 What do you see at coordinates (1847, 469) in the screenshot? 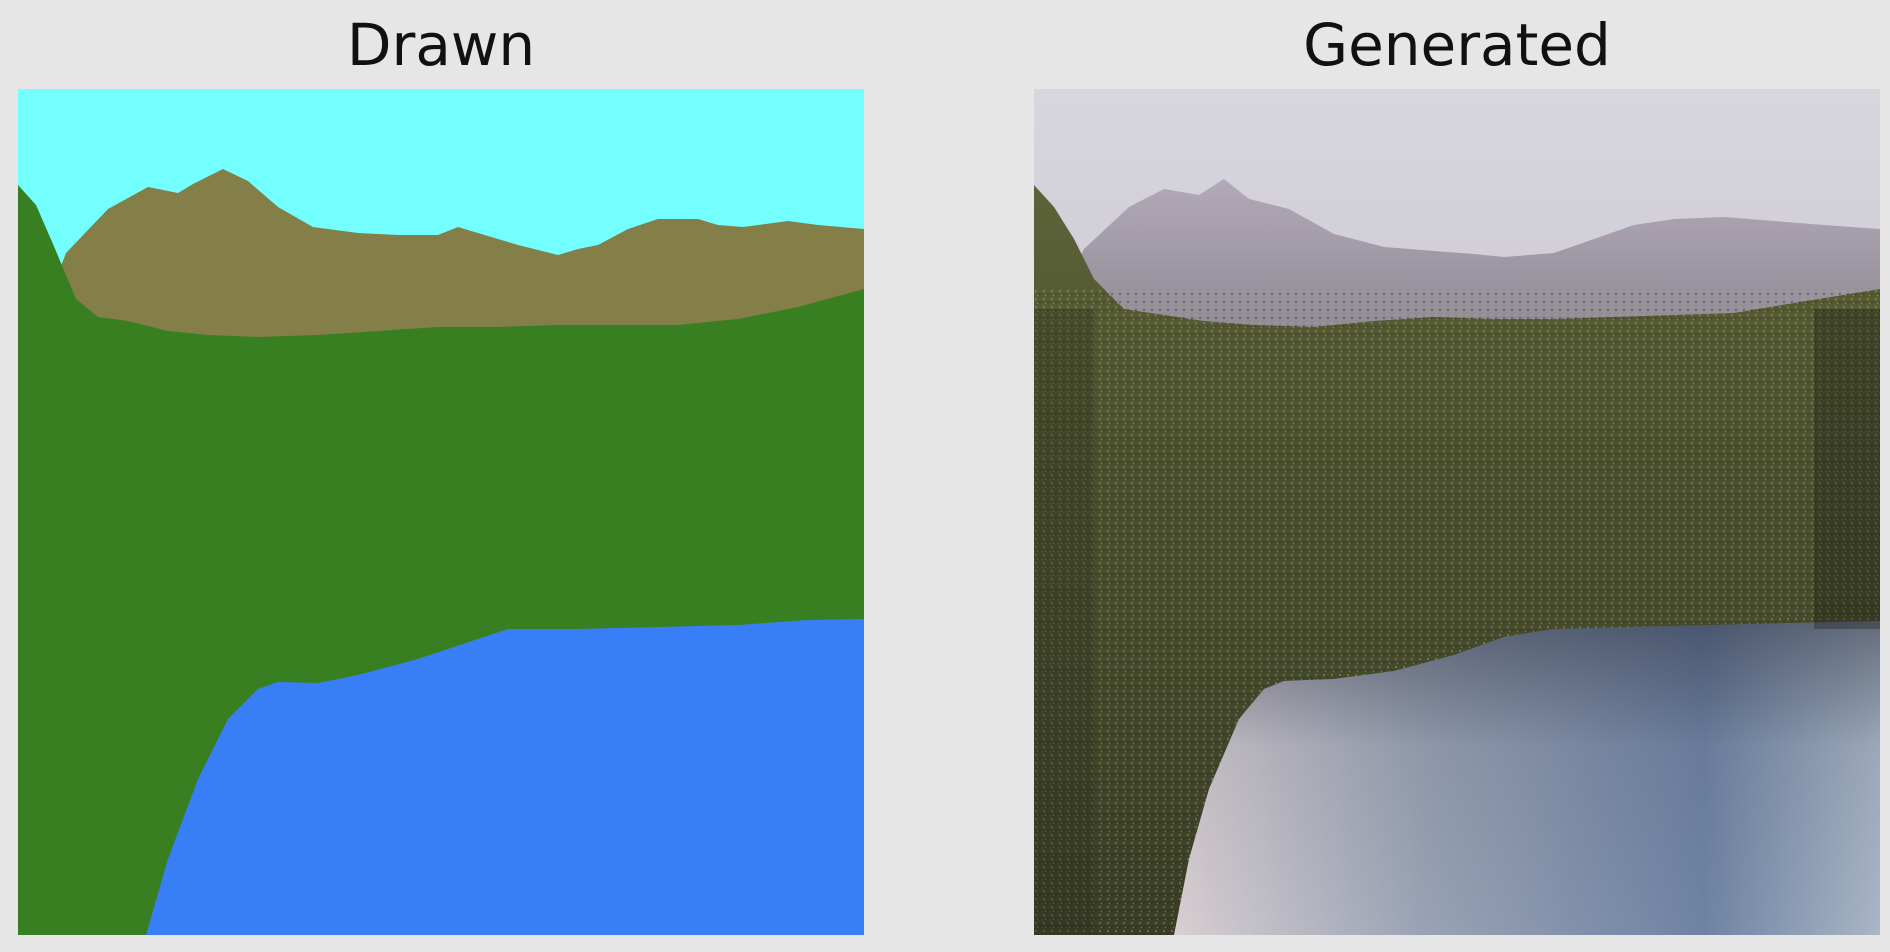
I see `generated-right-shadow` at bounding box center [1847, 469].